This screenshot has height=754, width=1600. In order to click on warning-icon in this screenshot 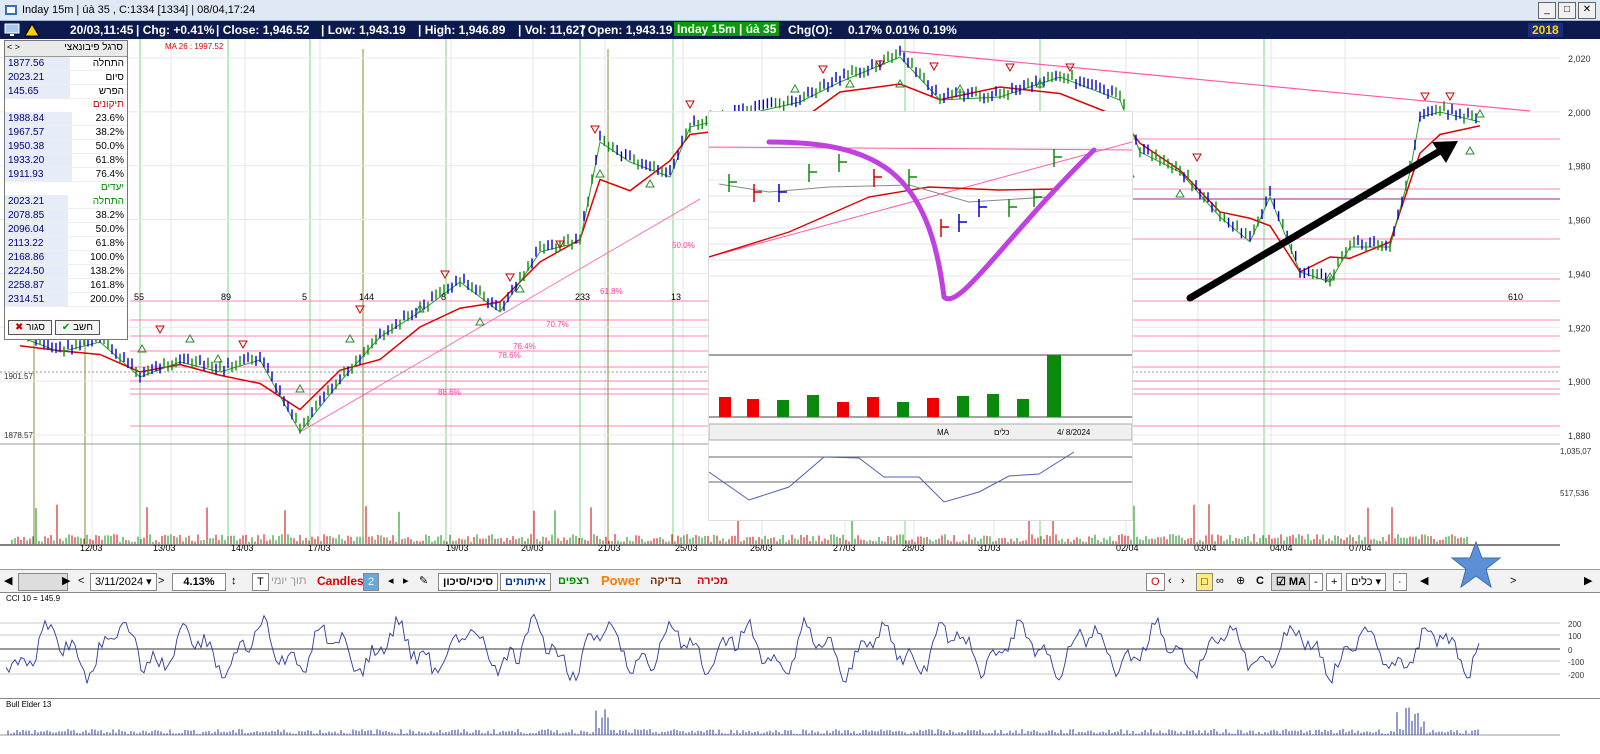, I will do `click(32, 30)`.